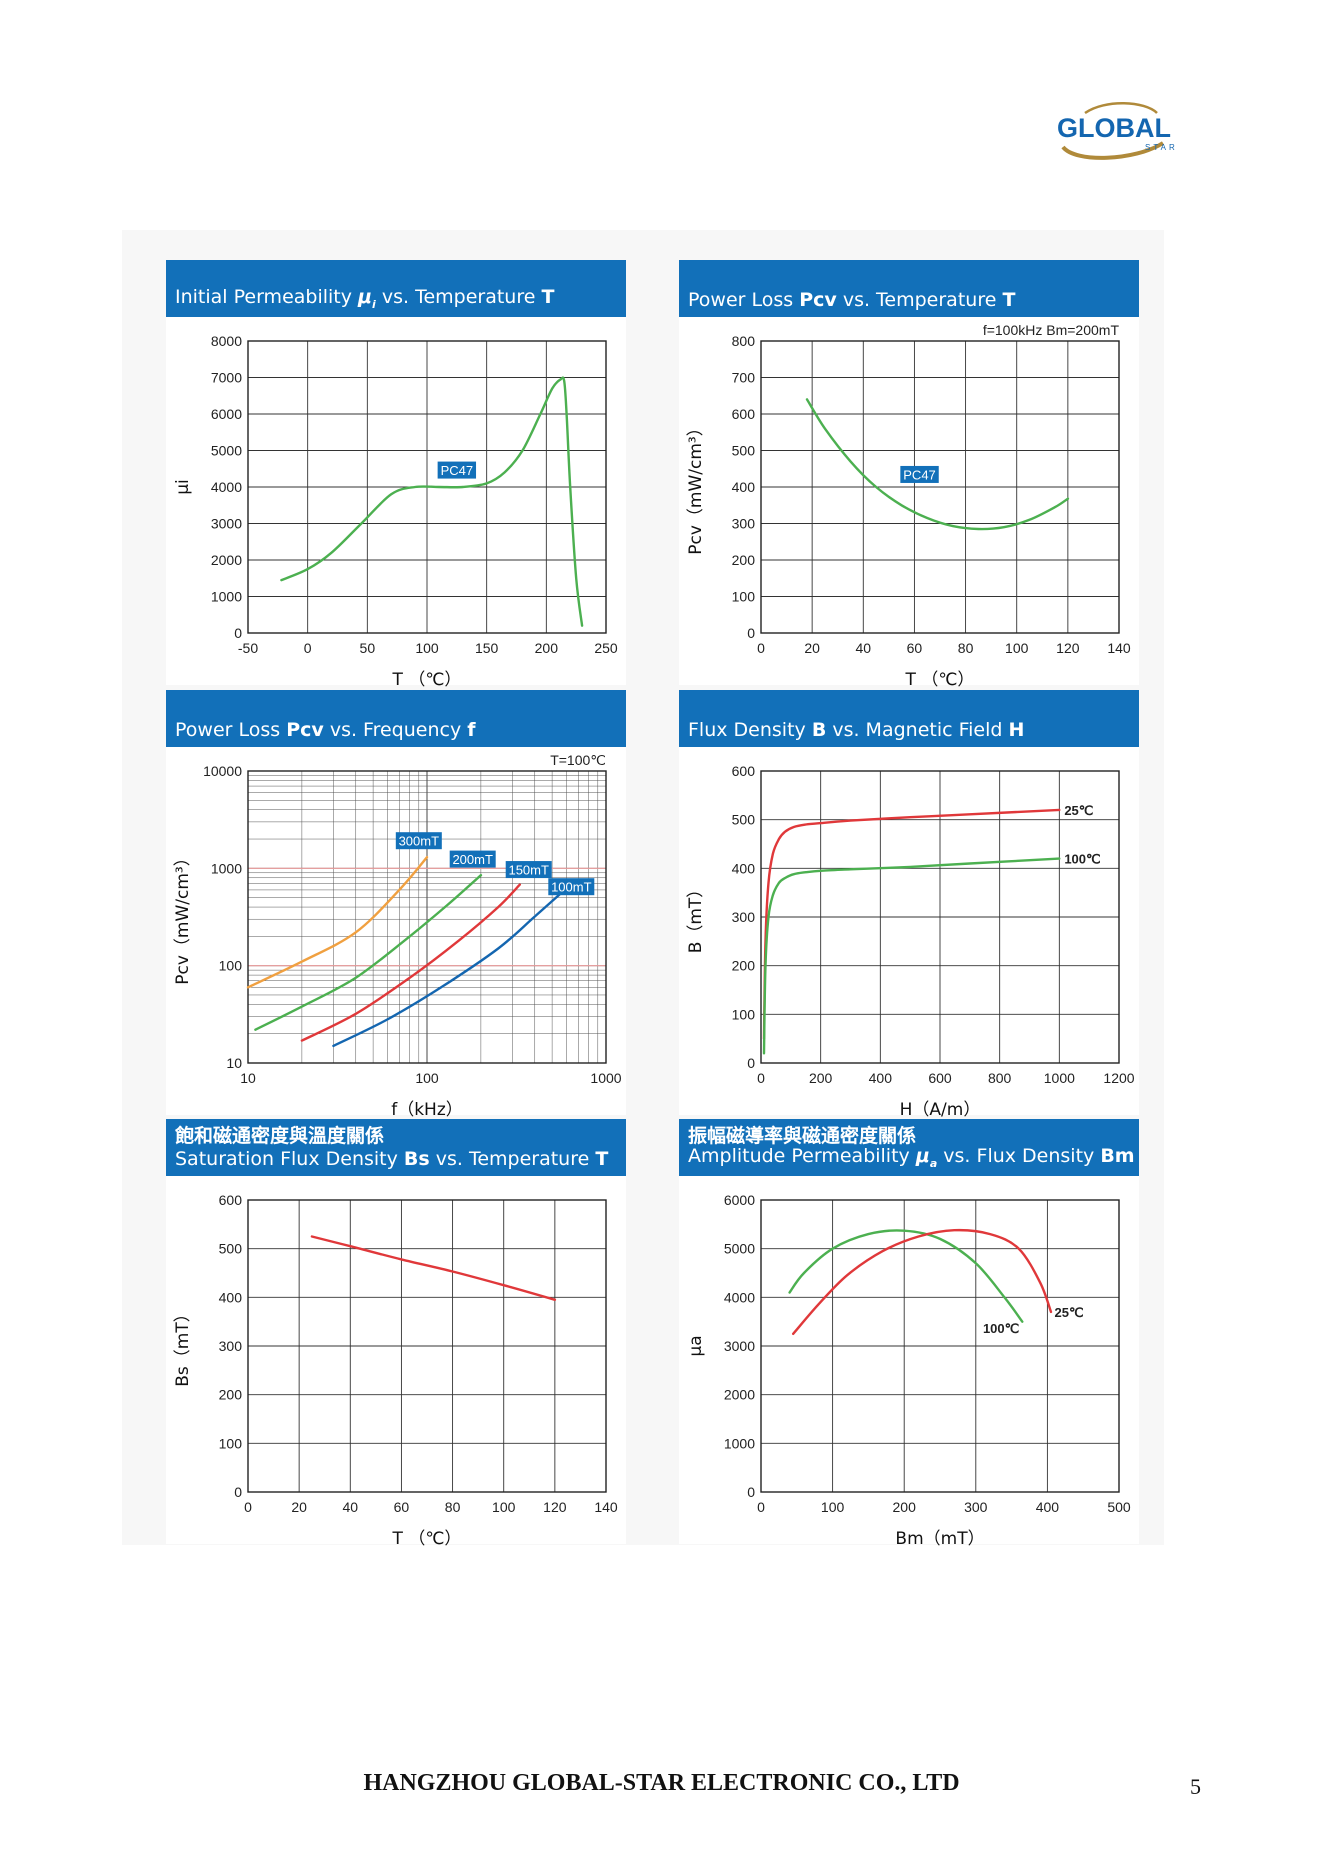 Image resolution: width=1323 pixels, height=1871 pixels. I want to click on footer-company: HANGZHOU GLOBAL-STAR ELECTRONIC CO., LTD, so click(661, 1783).